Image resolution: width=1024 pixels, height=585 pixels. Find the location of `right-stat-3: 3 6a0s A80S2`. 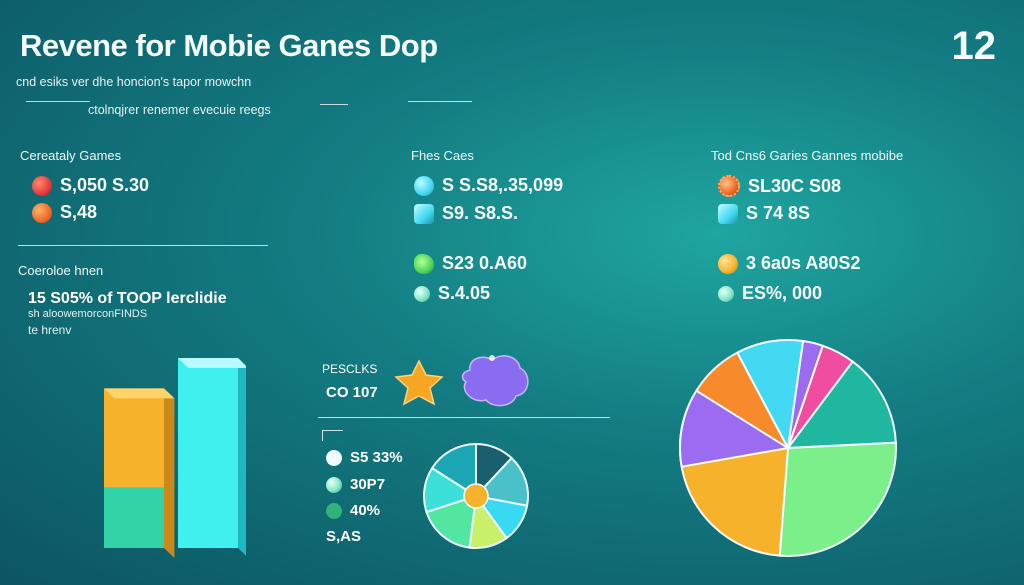

right-stat-3: 3 6a0s A80S2 is located at coordinates (789, 263).